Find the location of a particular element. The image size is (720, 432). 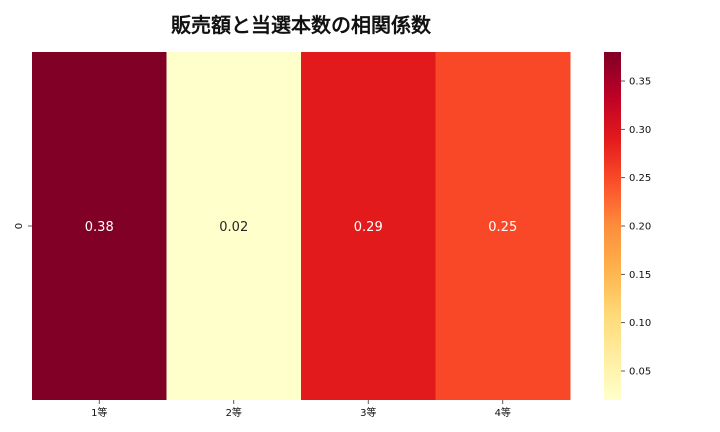

colorbar-tick-label: 0.30 is located at coordinates (640, 130).